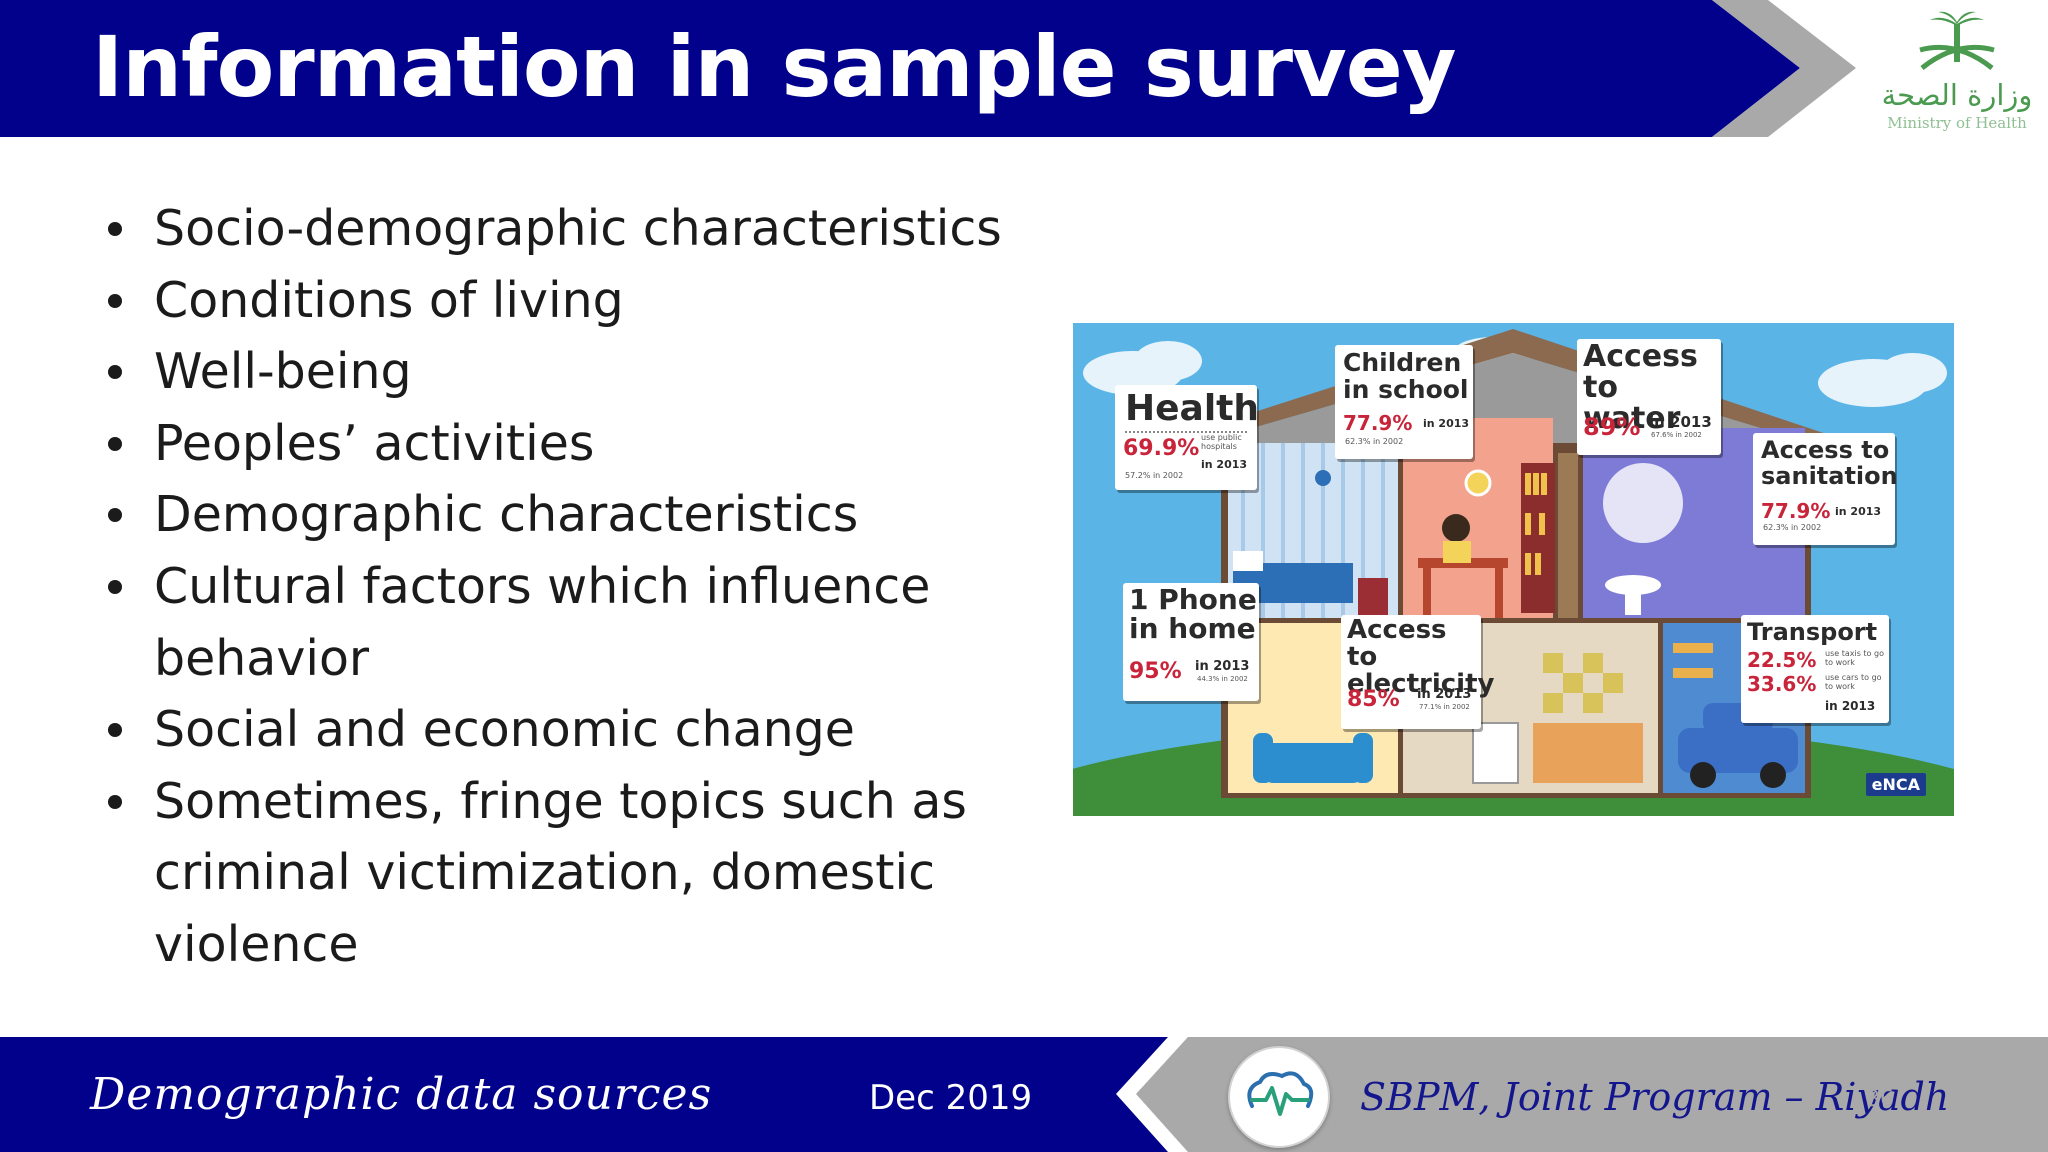 The height and width of the screenshot is (1152, 2048). What do you see at coordinates (578, 228) in the screenshot?
I see `bullet-text: Socio-demographic characteristics` at bounding box center [578, 228].